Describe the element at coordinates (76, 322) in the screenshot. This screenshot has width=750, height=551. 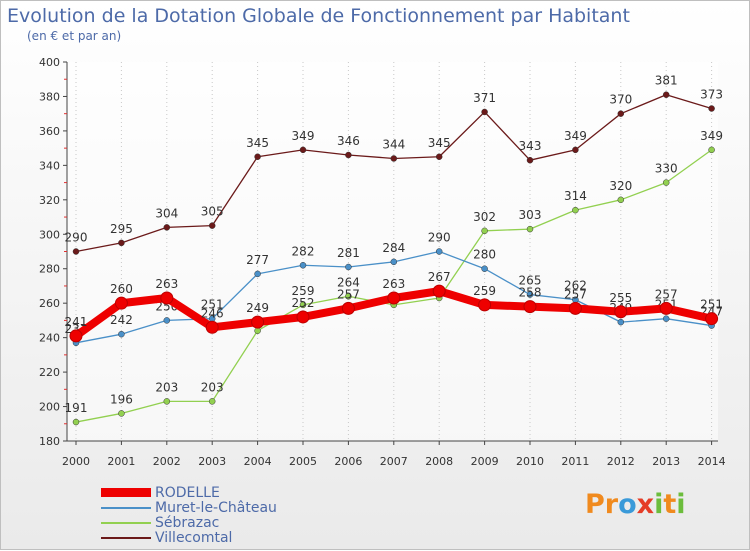
I see `data-label-rodelle: 241` at that location.